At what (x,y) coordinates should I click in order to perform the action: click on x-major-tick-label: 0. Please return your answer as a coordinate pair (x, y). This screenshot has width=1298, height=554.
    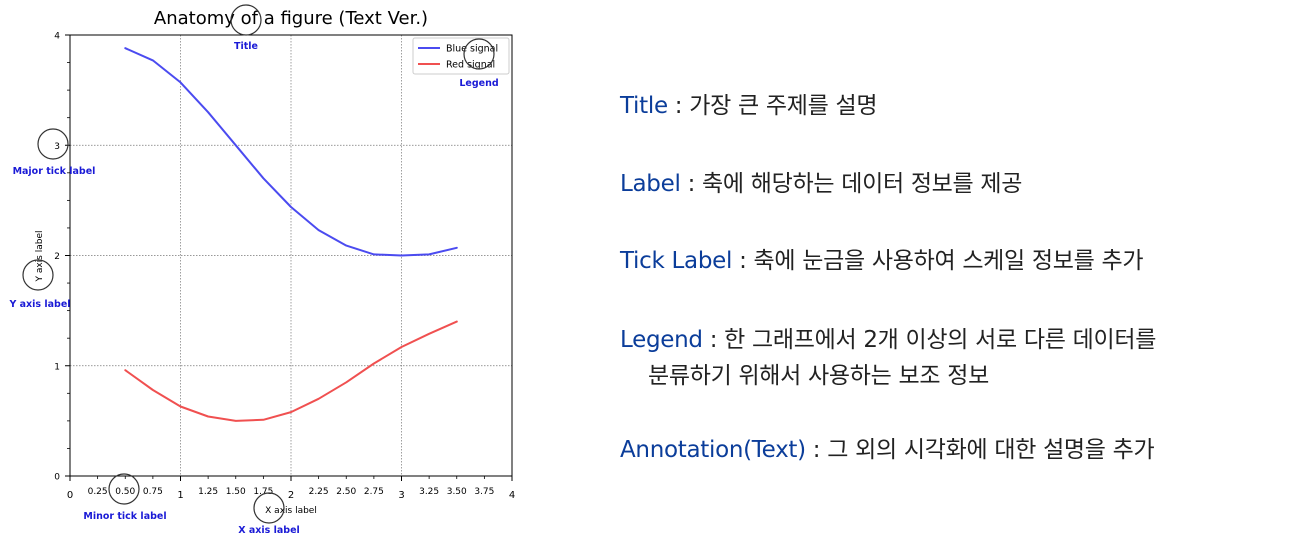
    Looking at the image, I should click on (70, 495).